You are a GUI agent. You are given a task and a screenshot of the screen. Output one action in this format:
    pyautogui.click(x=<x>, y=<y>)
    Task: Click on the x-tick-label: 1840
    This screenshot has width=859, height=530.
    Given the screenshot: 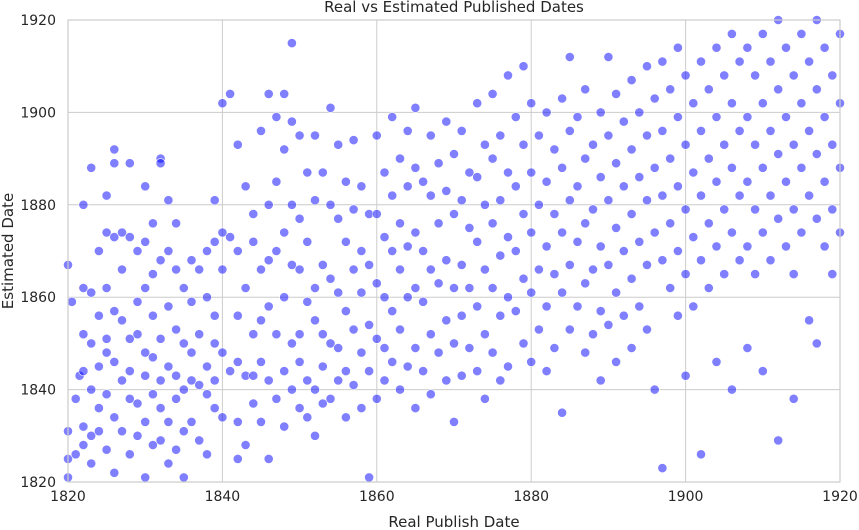 What is the action you would take?
    pyautogui.click(x=223, y=497)
    